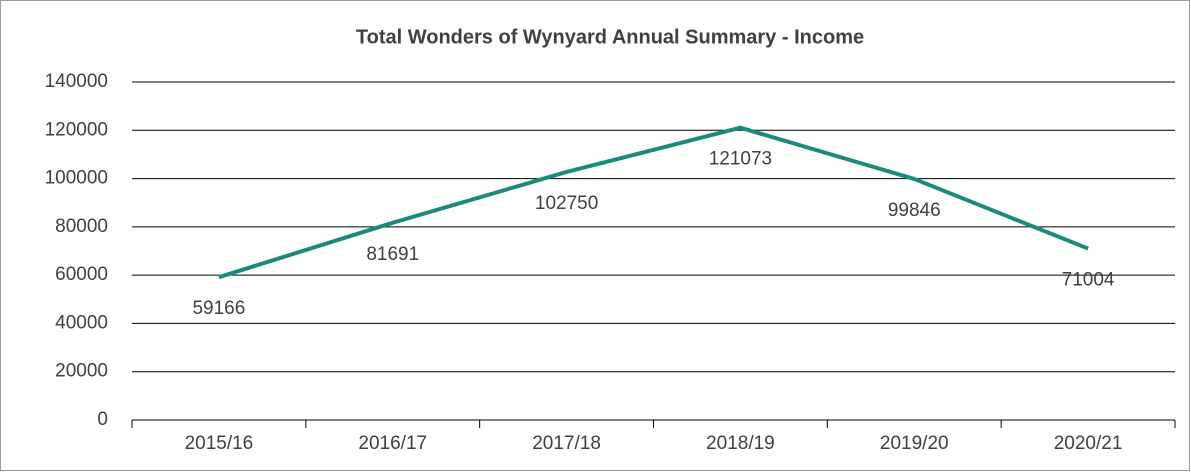  Describe the element at coordinates (1088, 443) in the screenshot. I see `x-tick-label: 2020/21` at that location.